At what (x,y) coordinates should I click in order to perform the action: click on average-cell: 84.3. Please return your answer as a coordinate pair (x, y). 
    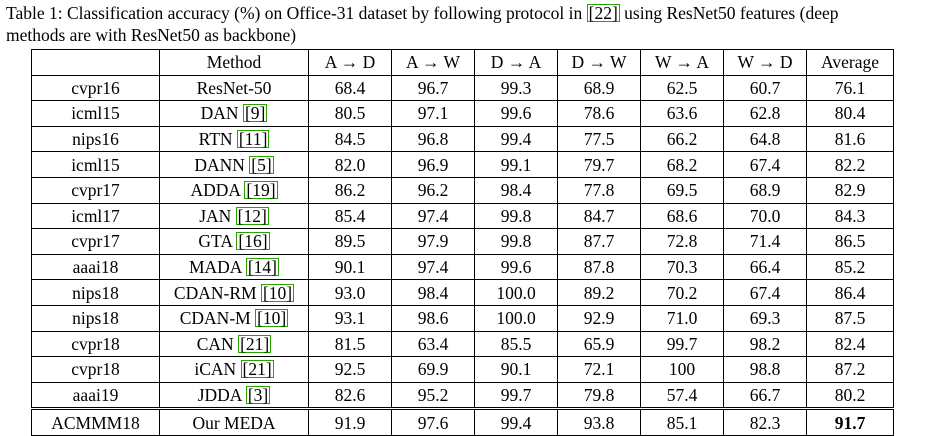
    Looking at the image, I should click on (850, 216).